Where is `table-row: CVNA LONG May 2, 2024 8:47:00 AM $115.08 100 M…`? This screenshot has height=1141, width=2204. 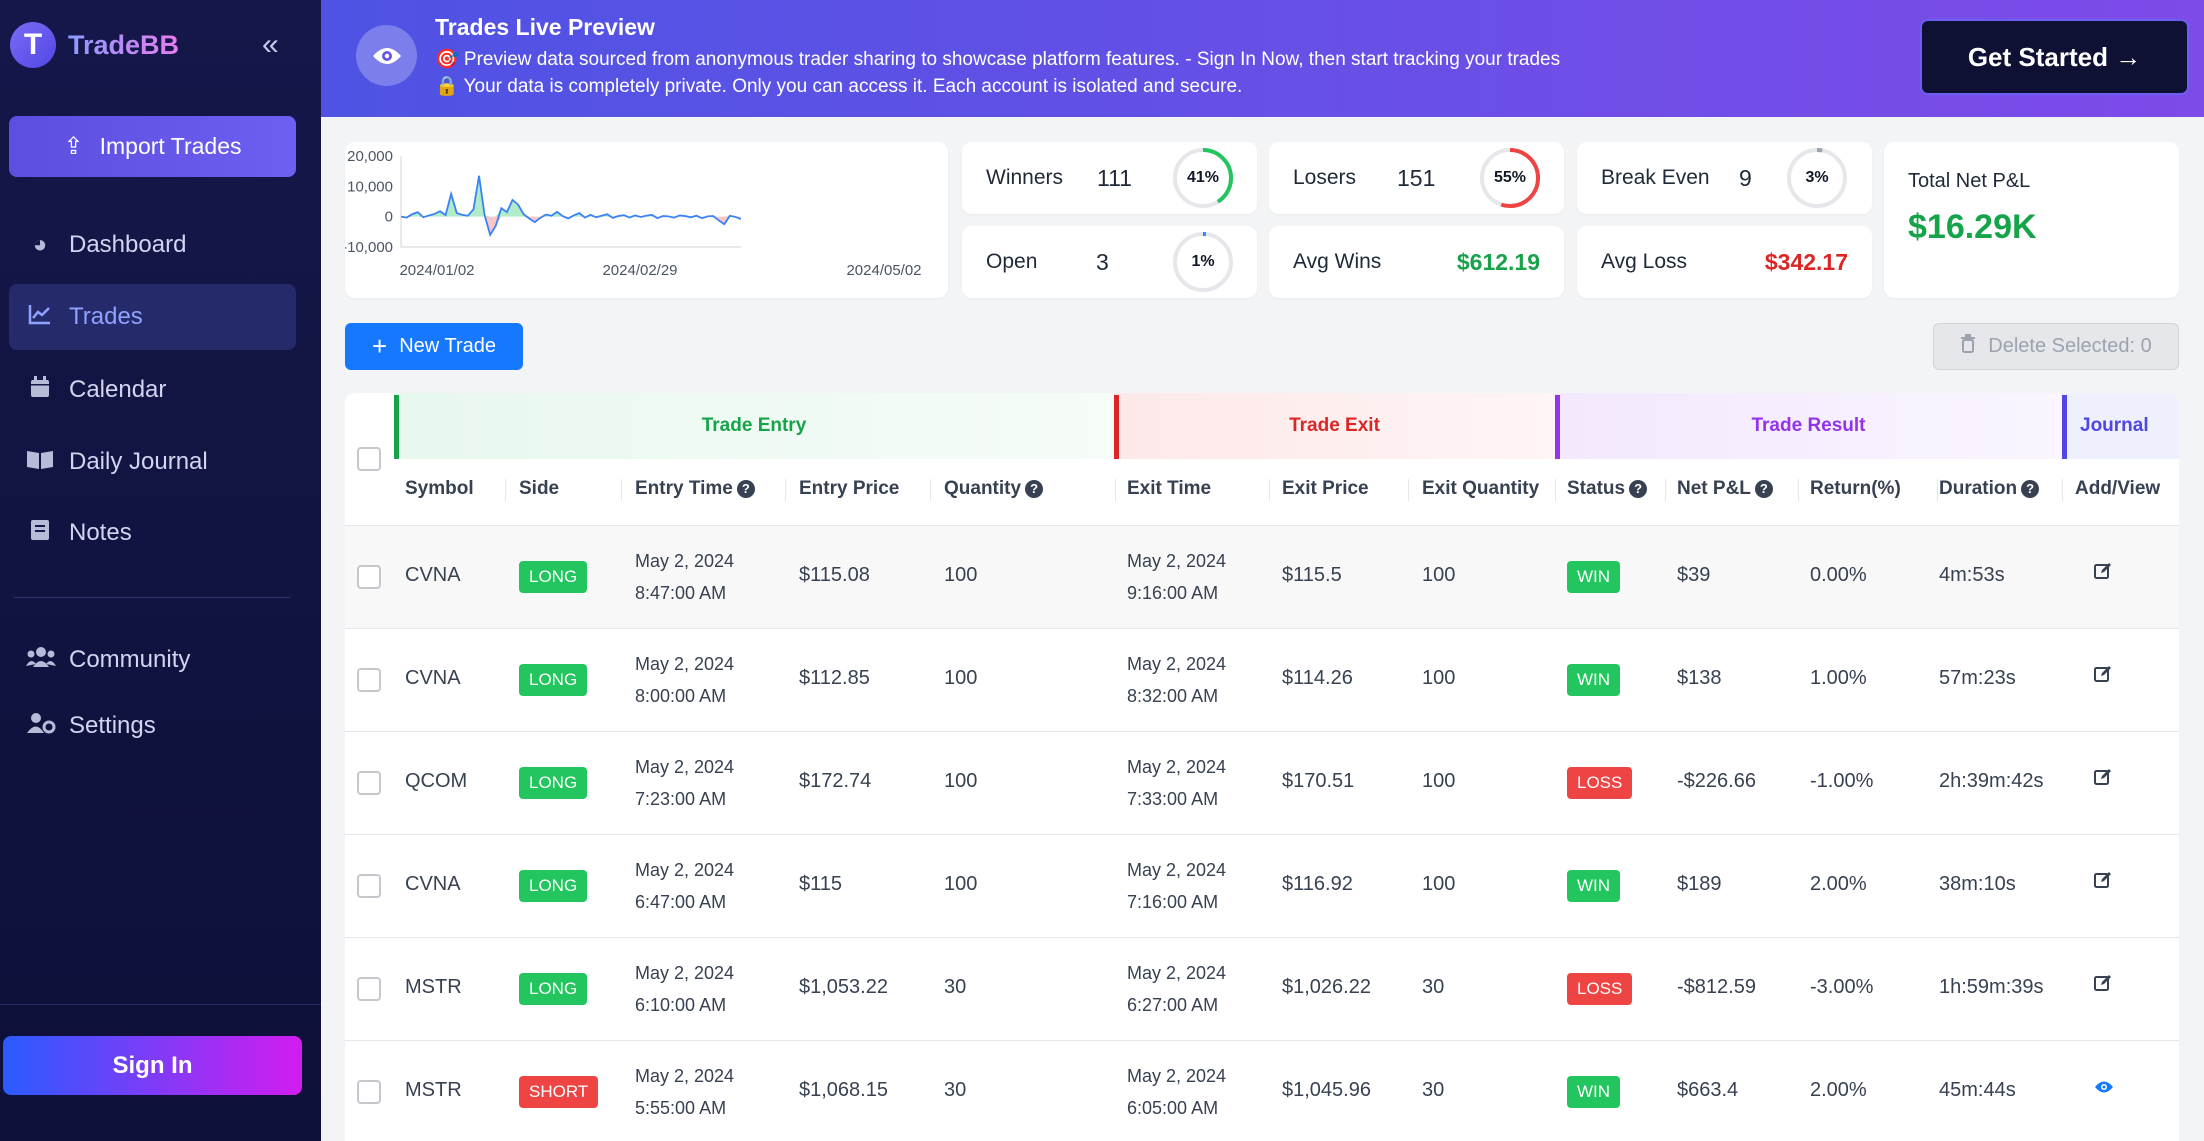
table-row: CVNA LONG May 2, 2024 8:47:00 AM $115.08 100 M… is located at coordinates (1262, 576).